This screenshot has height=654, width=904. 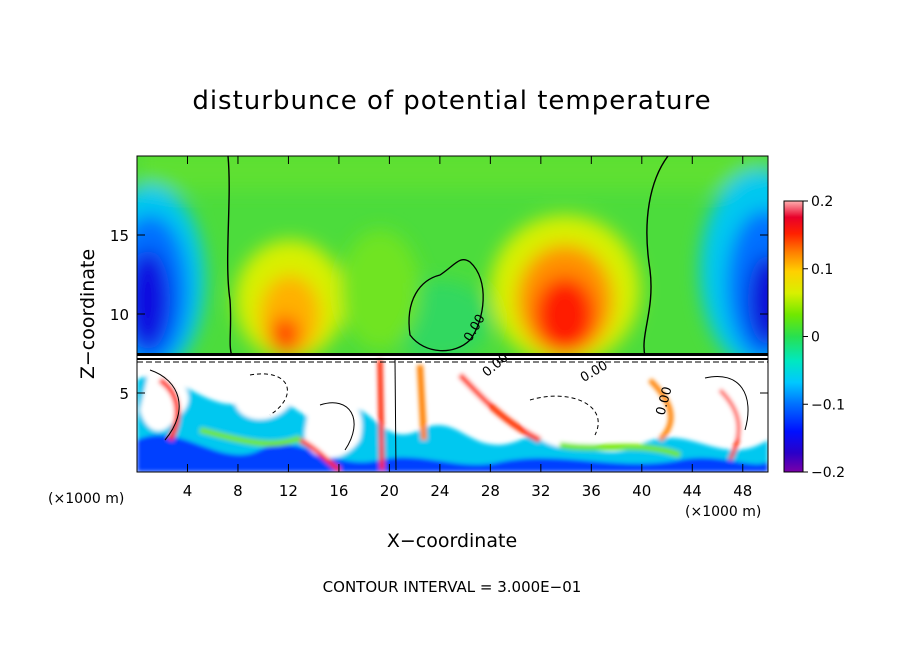 I want to click on colorbar-tick-label: 0, so click(x=815, y=338).